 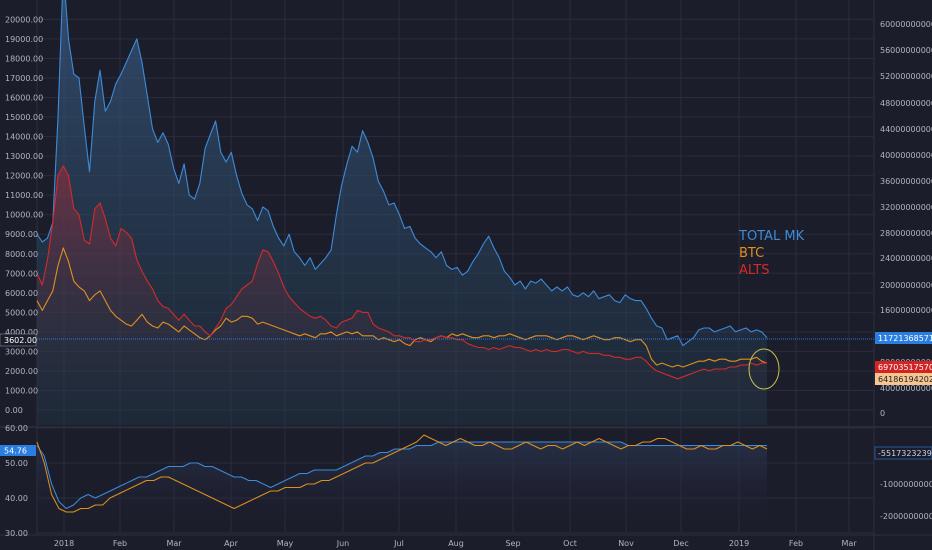 I want to click on right-y-tick-label: 440000000000, so click(x=906, y=129).